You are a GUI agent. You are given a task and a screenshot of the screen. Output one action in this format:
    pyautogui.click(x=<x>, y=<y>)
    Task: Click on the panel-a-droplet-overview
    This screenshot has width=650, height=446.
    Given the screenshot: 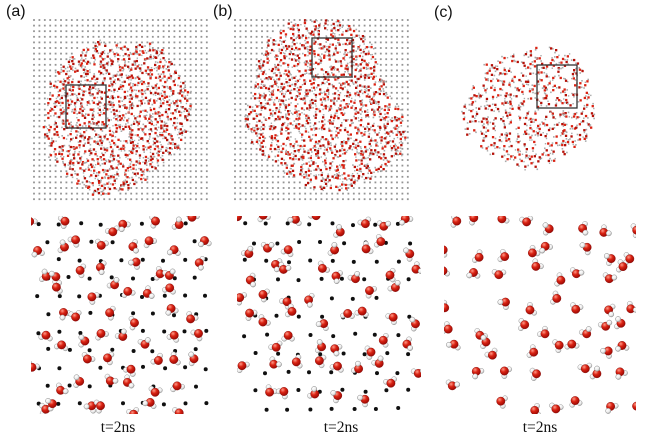 What is the action you would take?
    pyautogui.click(x=122, y=110)
    